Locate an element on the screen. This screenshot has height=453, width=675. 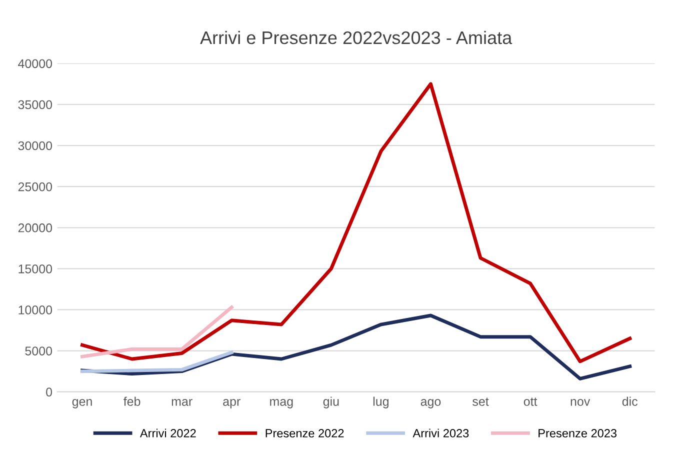
x-tick-label: set is located at coordinates (480, 402).